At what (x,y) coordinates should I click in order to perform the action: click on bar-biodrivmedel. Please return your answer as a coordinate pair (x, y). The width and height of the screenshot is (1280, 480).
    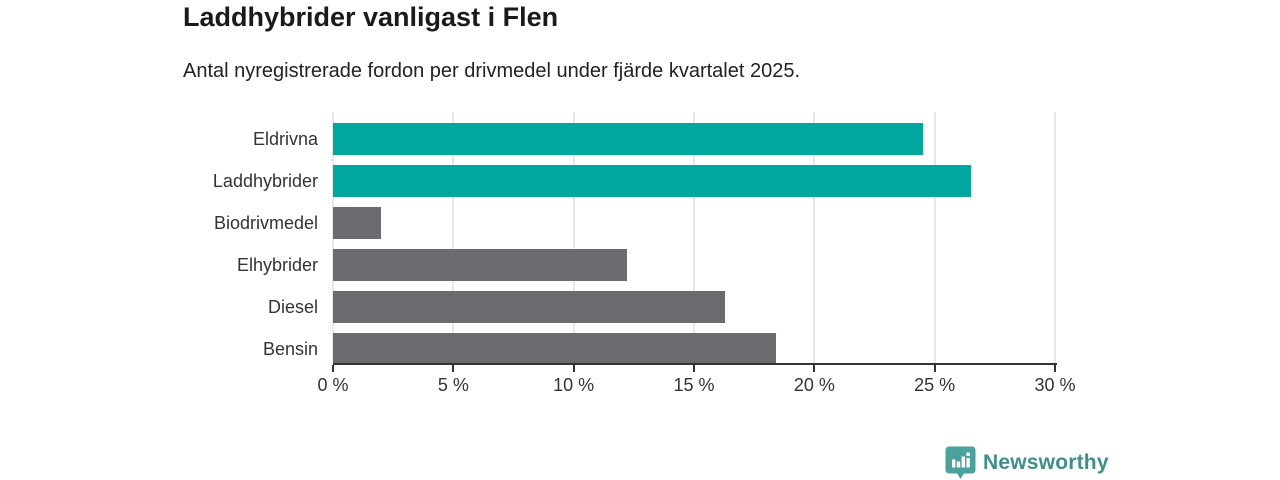
    Looking at the image, I should click on (357, 223).